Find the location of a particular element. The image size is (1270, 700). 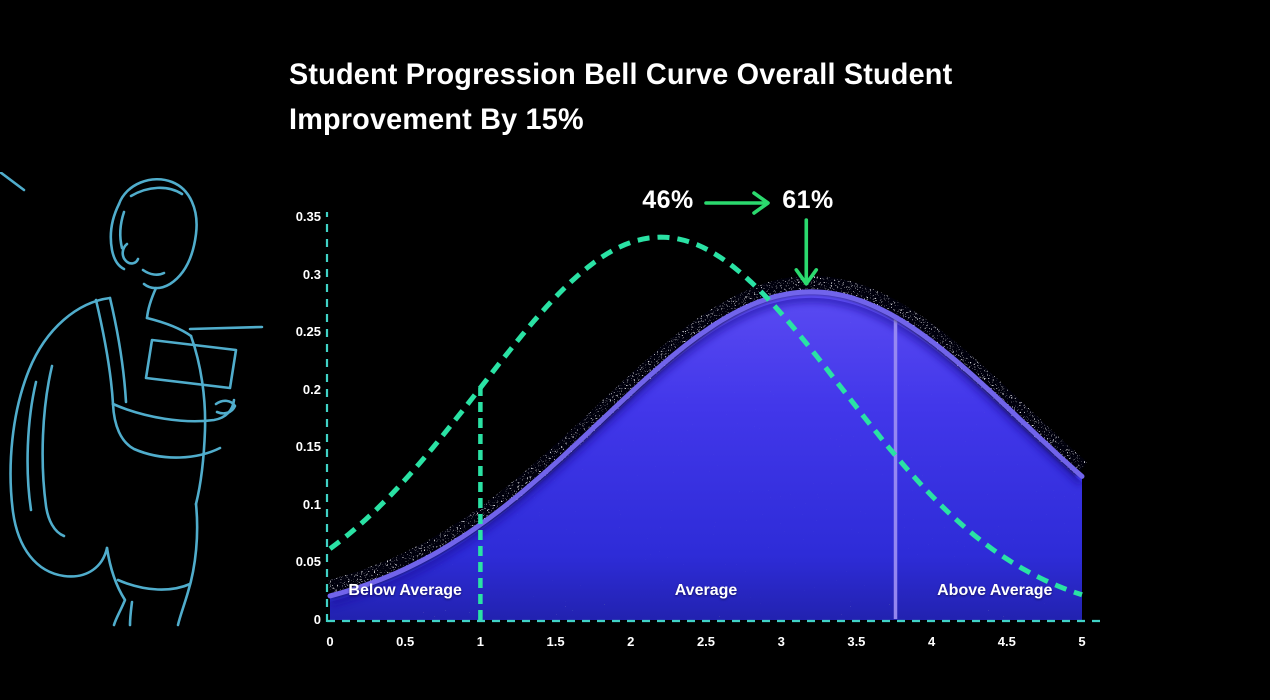

y-tick-label: 0.35 is located at coordinates (308, 216).